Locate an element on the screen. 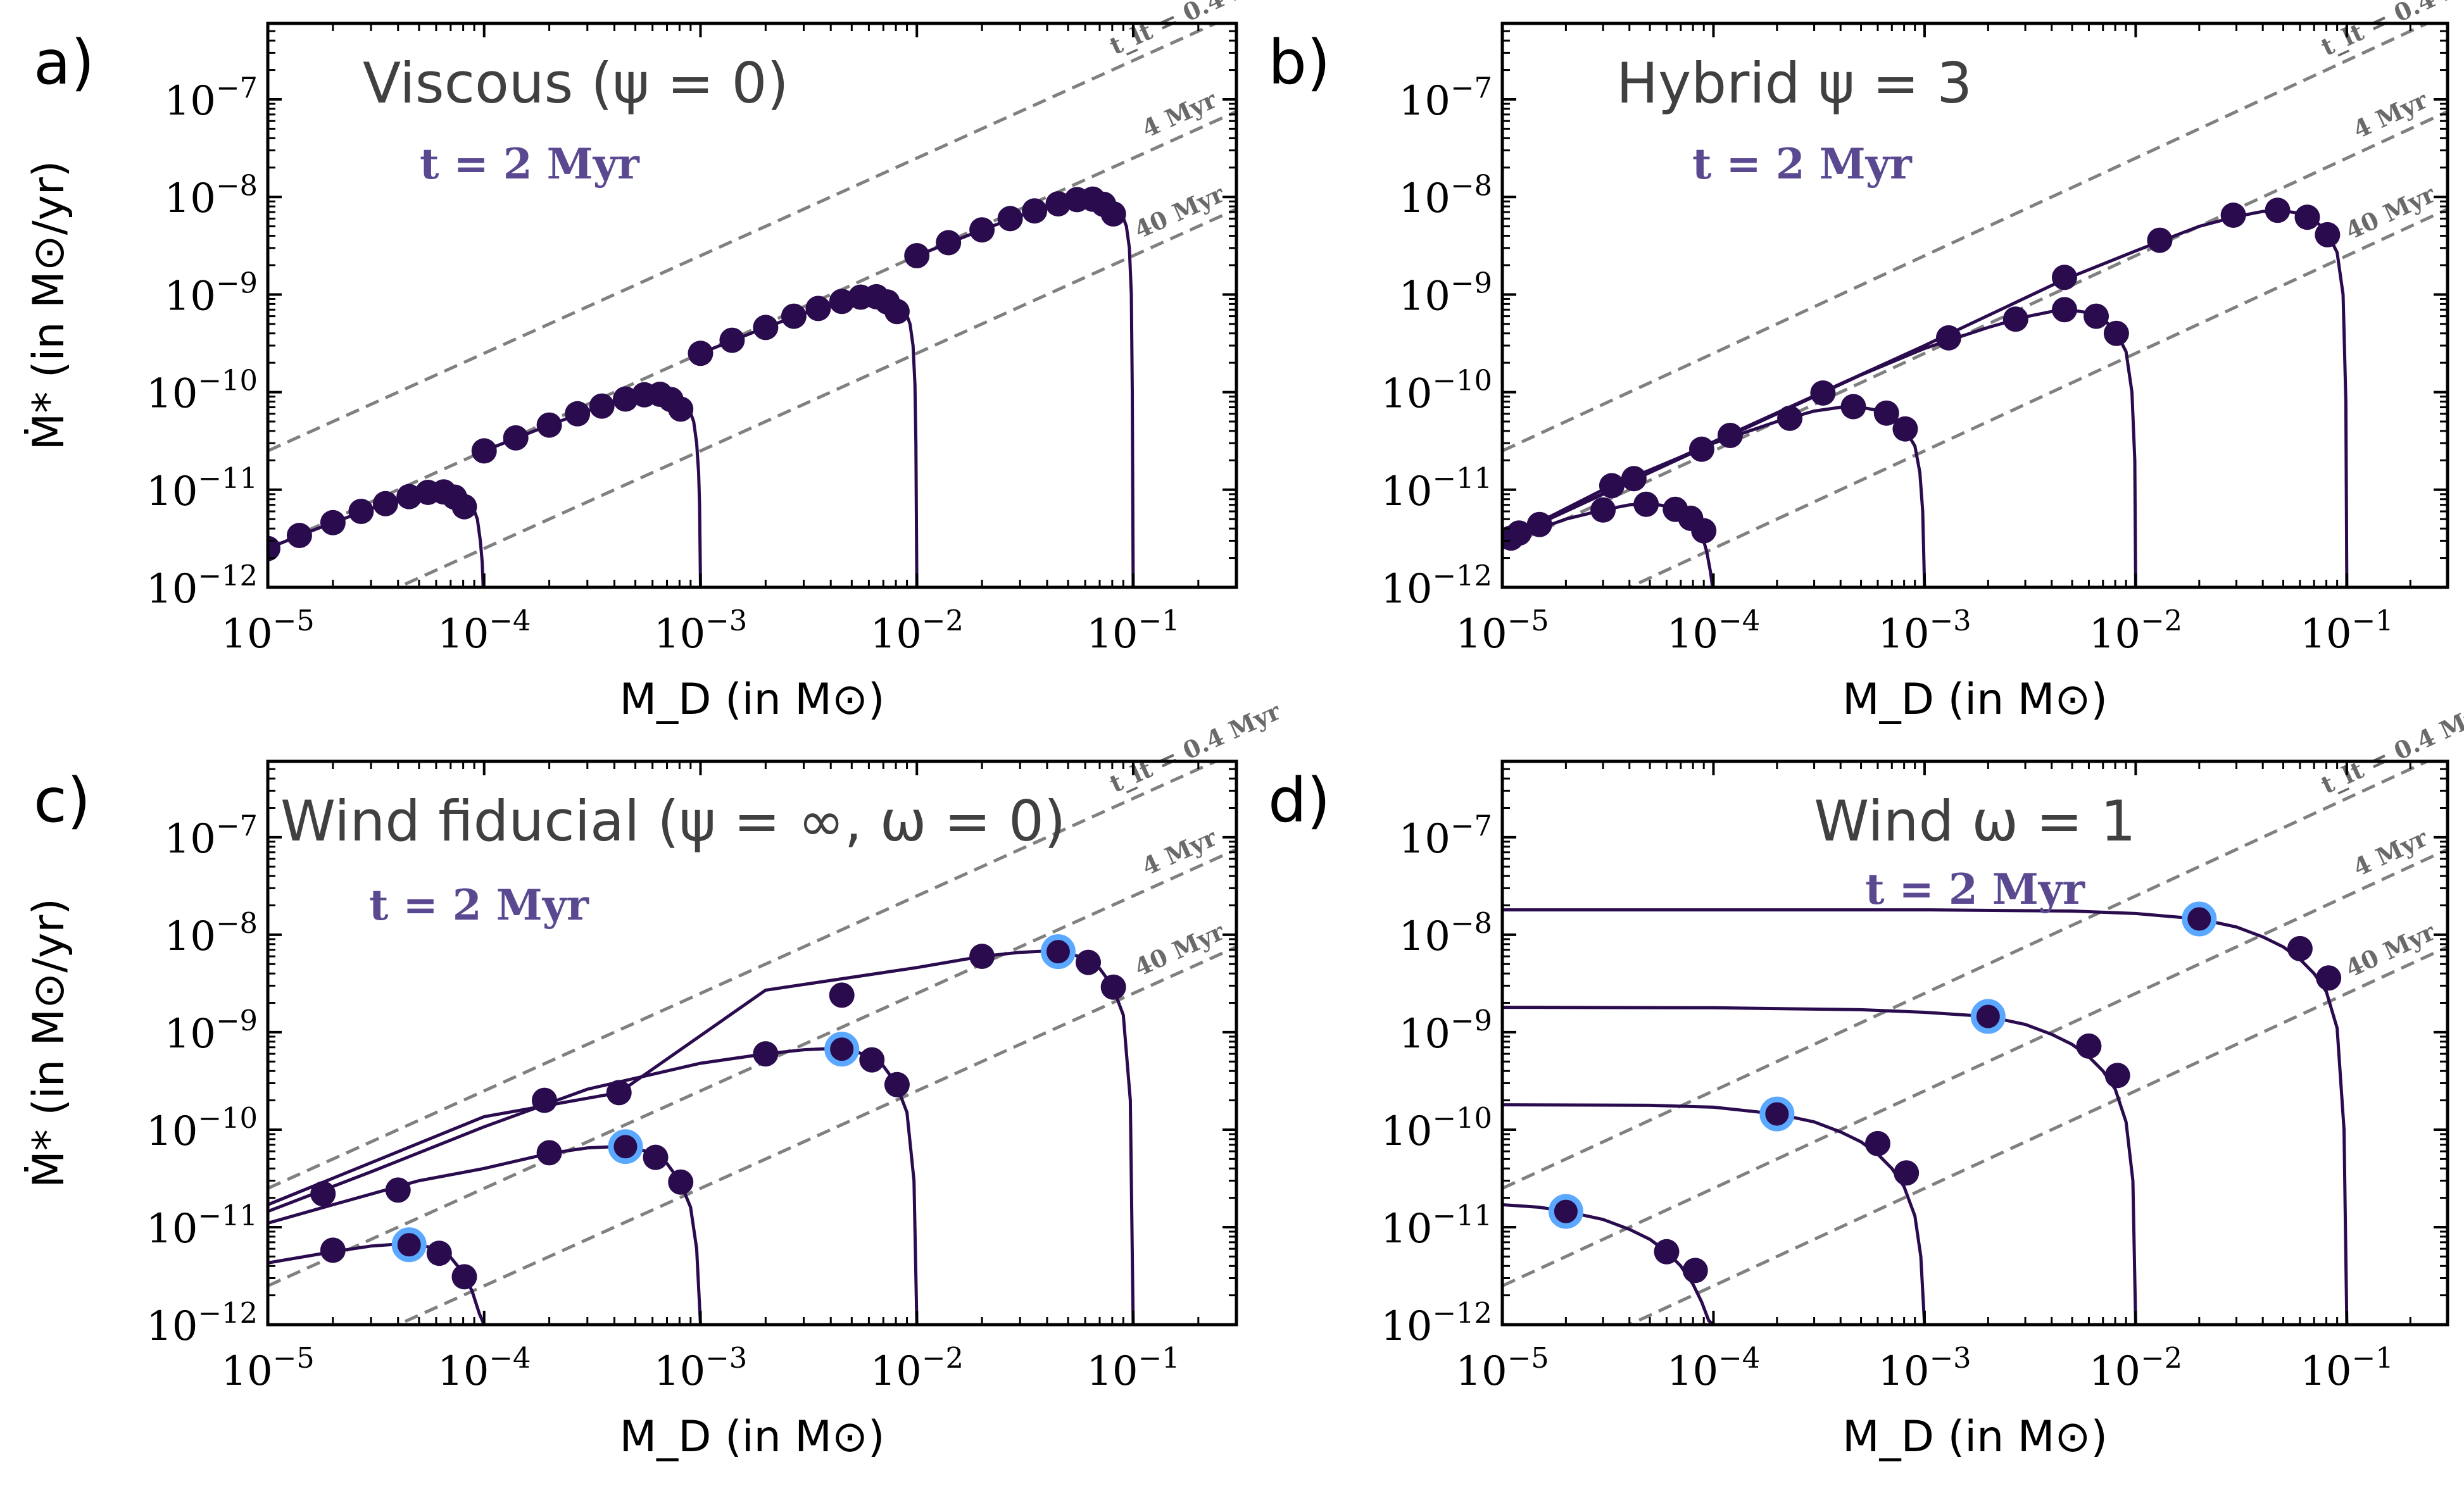 The width and height of the screenshot is (2464, 1493). tick-label: 10⁻⁵ is located at coordinates (267, 1368).